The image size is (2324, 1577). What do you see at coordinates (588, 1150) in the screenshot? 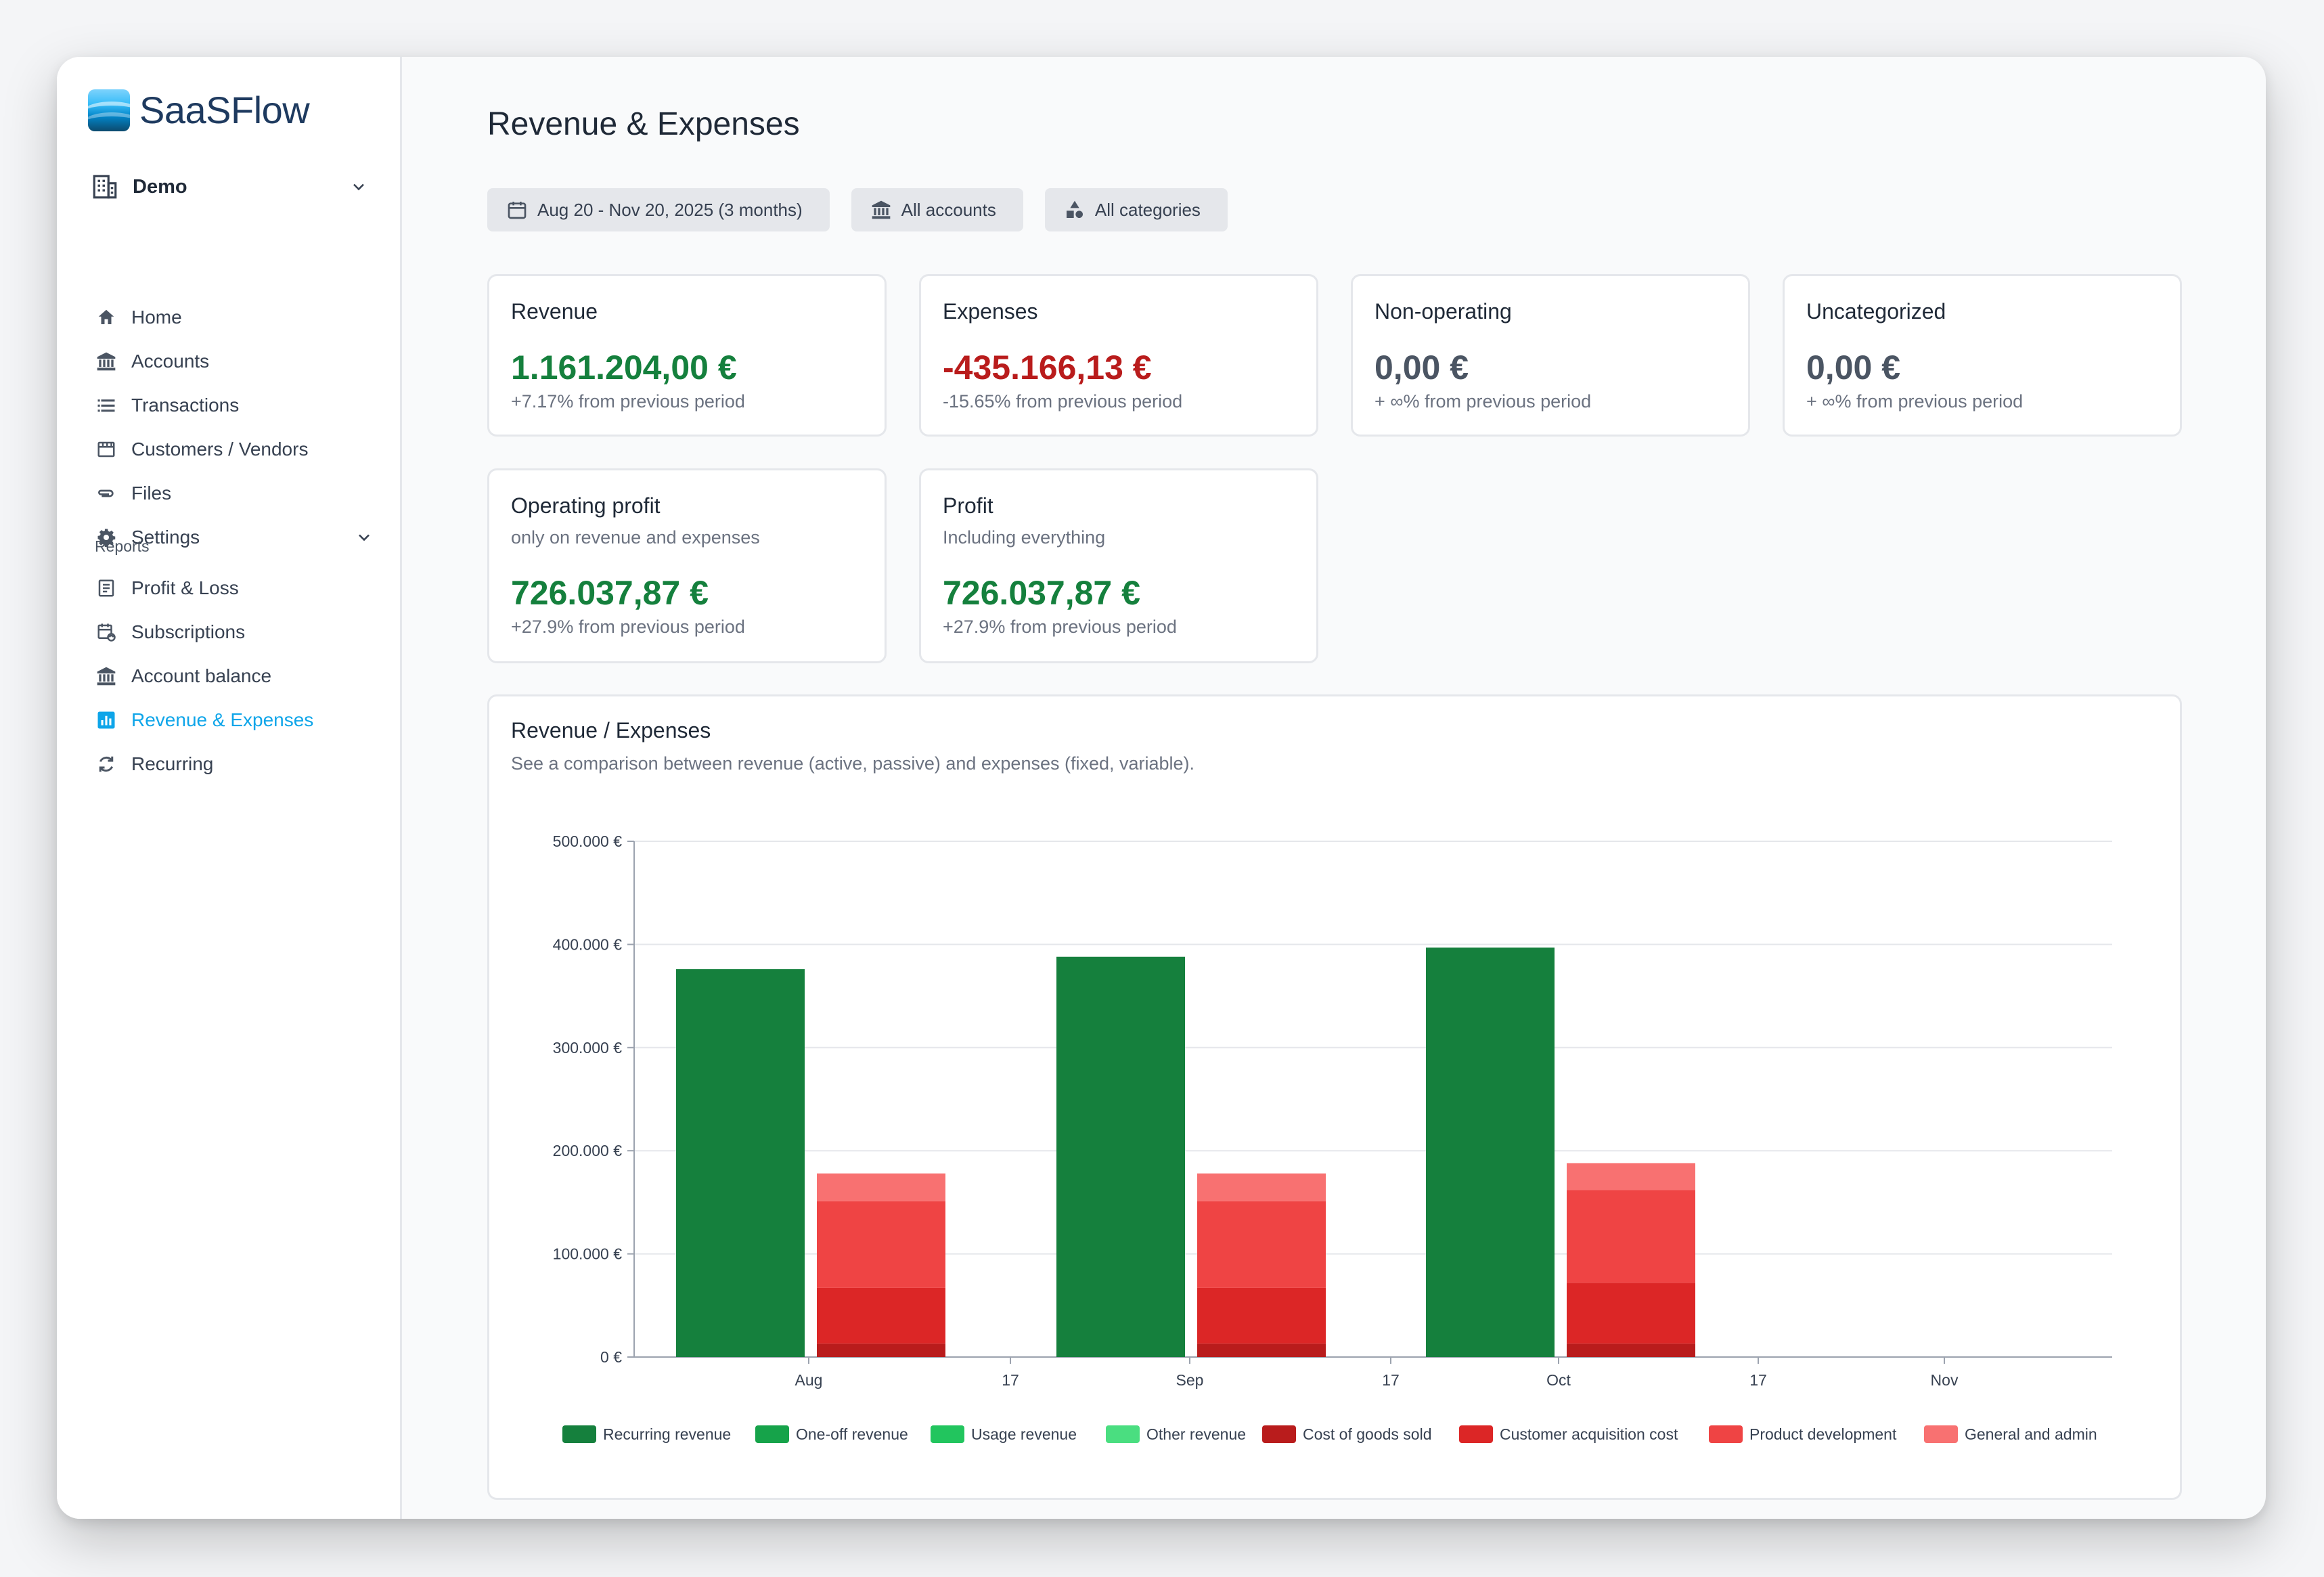
I see `y-tick-label: 200.000 €` at bounding box center [588, 1150].